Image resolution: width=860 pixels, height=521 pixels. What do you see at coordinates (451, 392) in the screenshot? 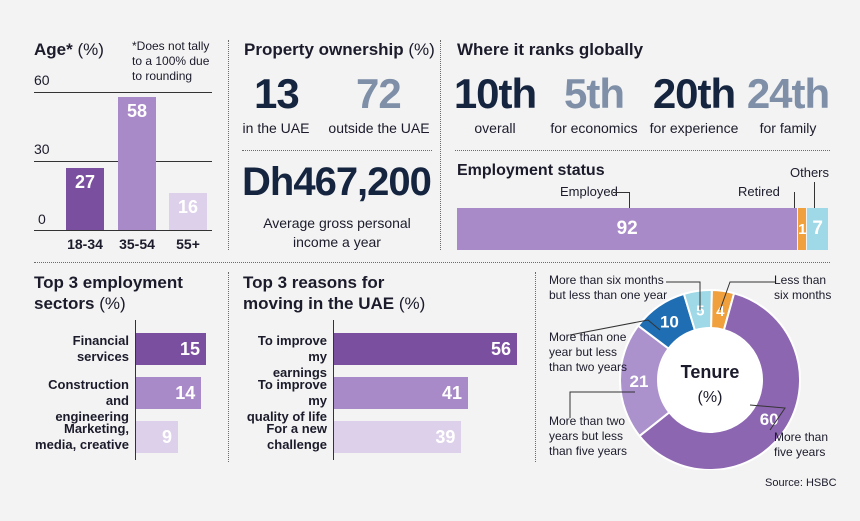
I see `reason-value: 41` at bounding box center [451, 392].